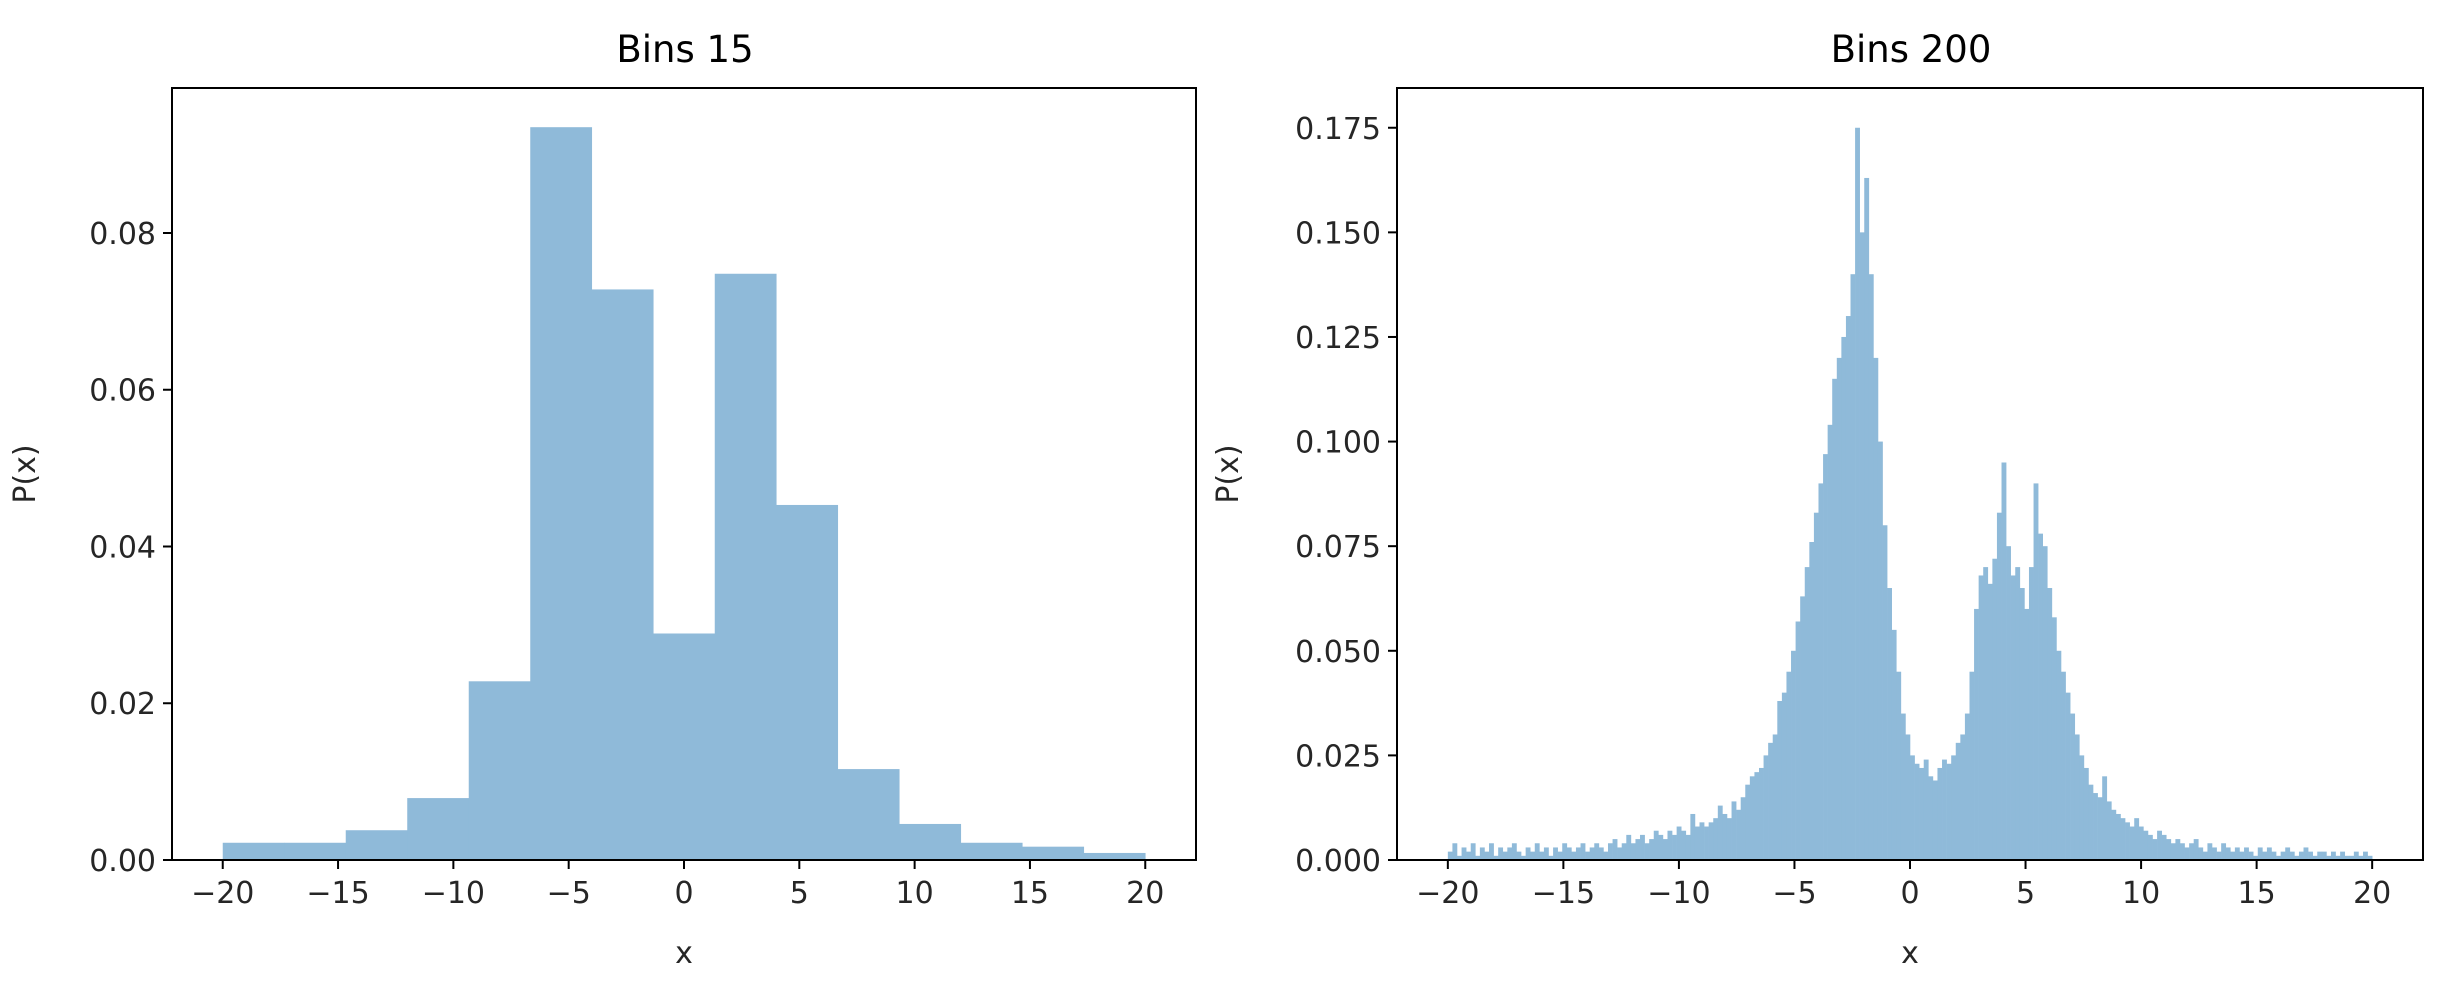 The height and width of the screenshot is (988, 2449). I want to click on y-tick-label: 0.125, so click(1338, 338).